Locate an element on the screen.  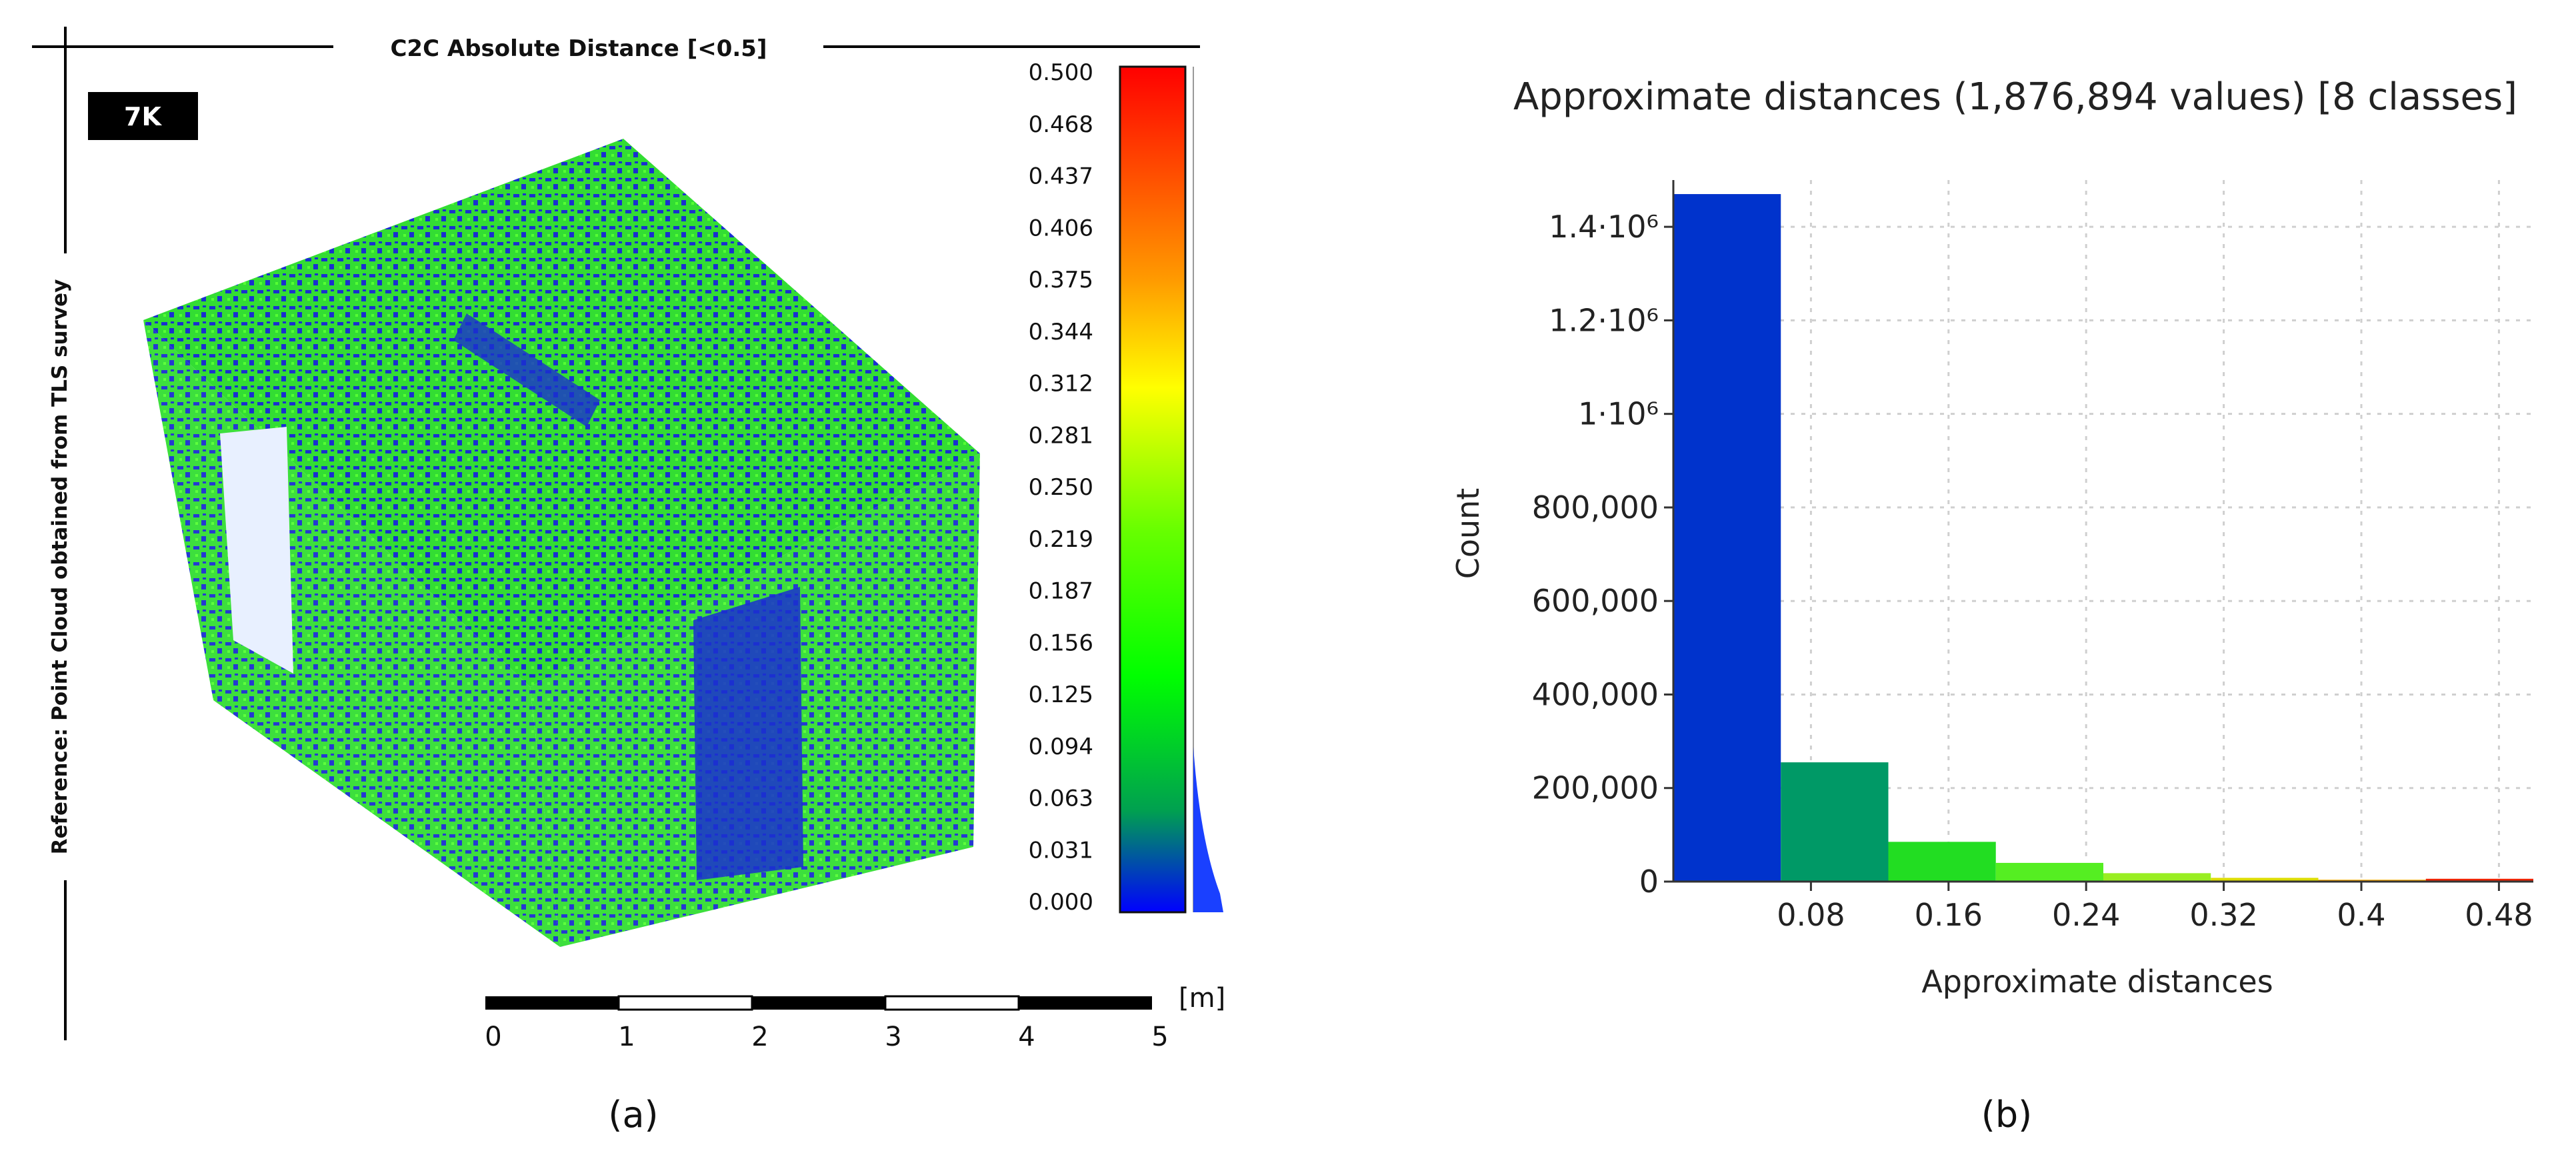
y-tick-label: 200,000 is located at coordinates (1595, 788).